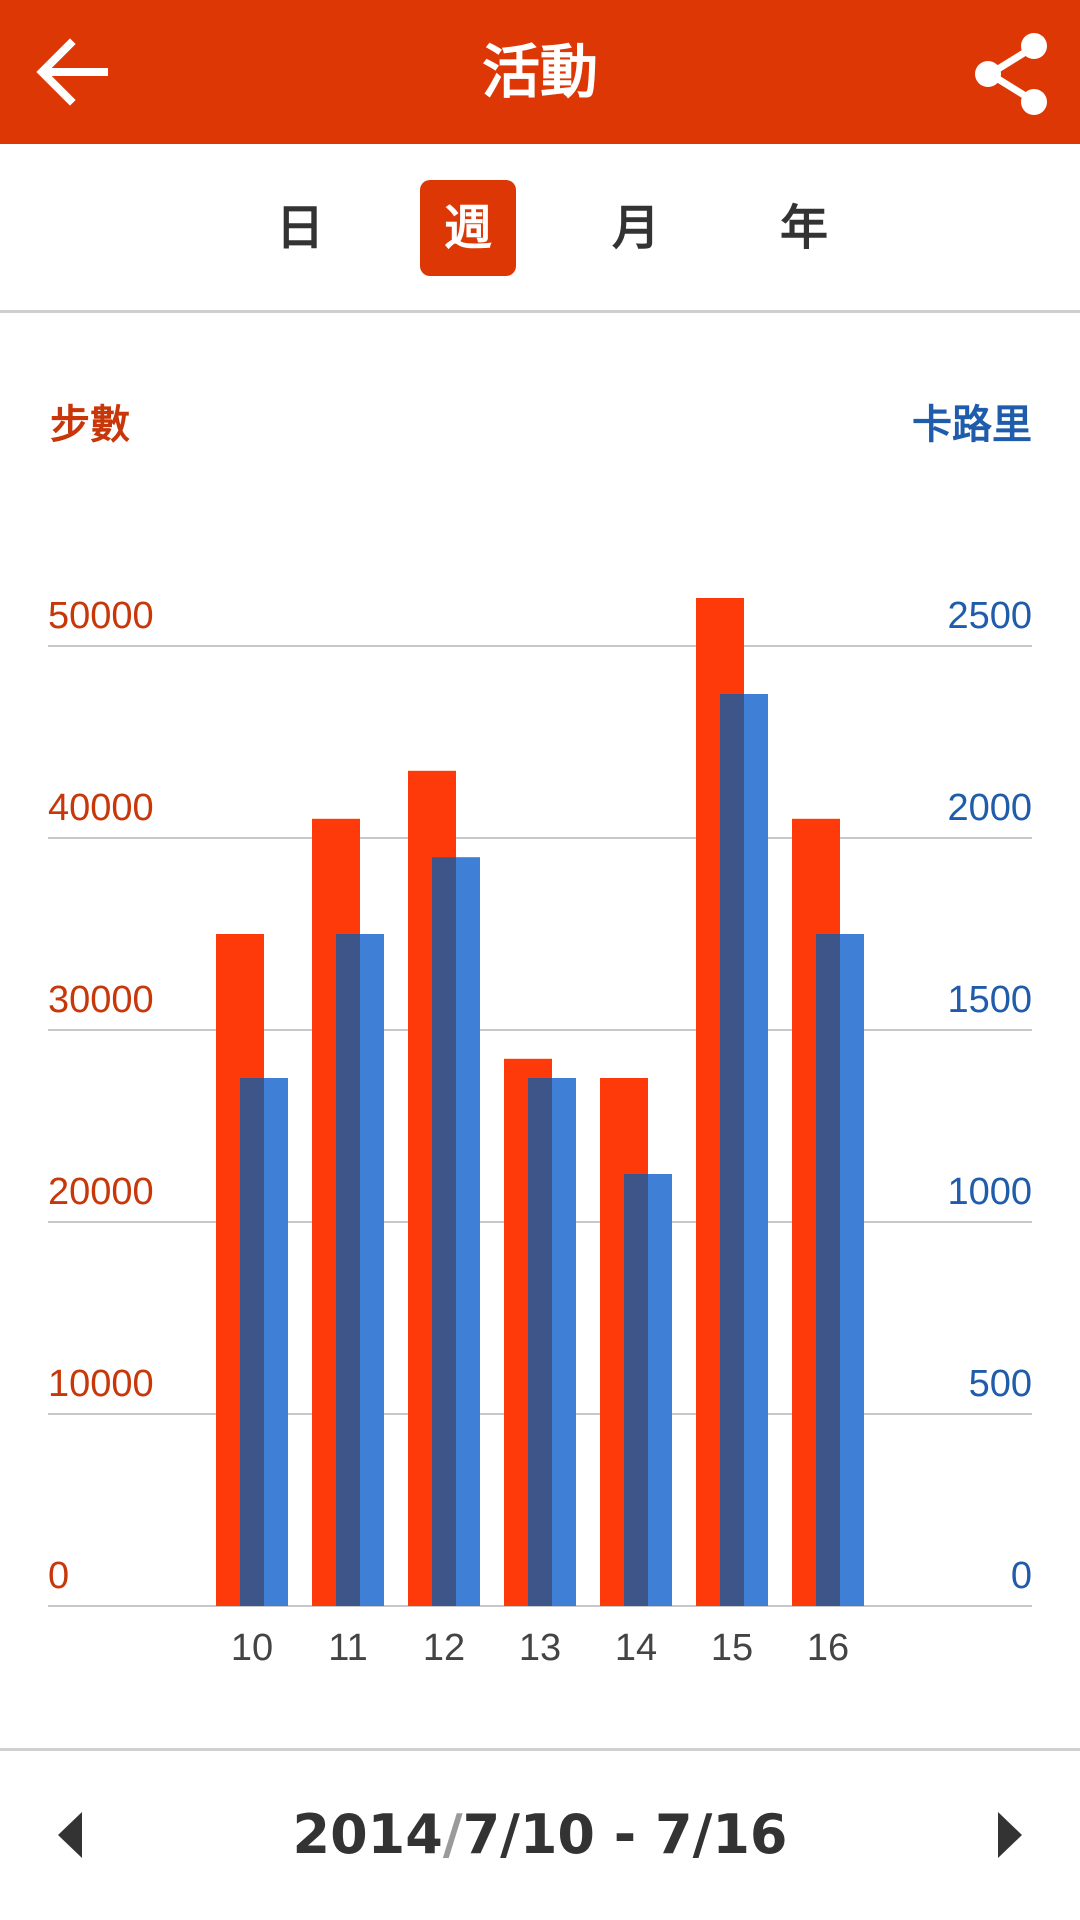 This screenshot has height=1920, width=1080. What do you see at coordinates (252, 1648) in the screenshot?
I see `x-tick-label: 10` at bounding box center [252, 1648].